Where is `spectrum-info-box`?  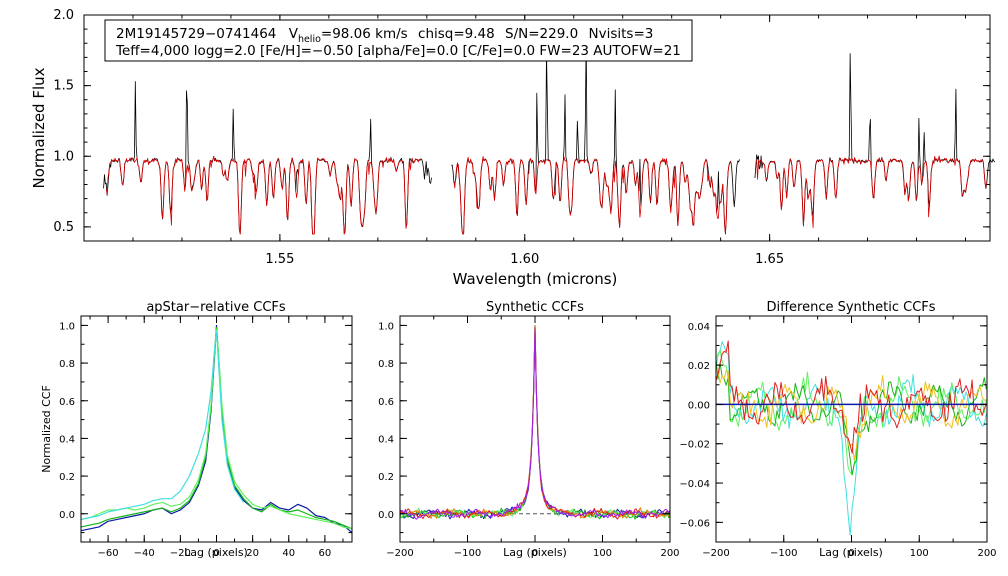
spectrum-info-box is located at coordinates (398, 40).